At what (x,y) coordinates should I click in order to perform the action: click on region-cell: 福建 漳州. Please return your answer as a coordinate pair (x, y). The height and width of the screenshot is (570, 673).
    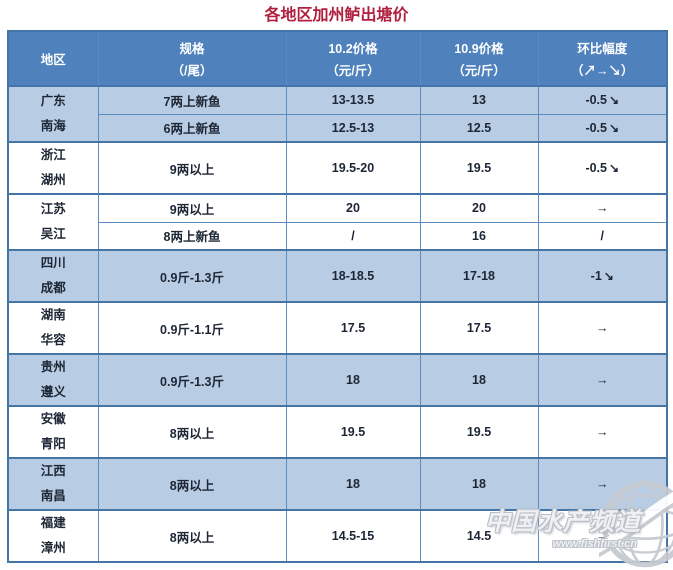
    Looking at the image, I should click on (53, 536).